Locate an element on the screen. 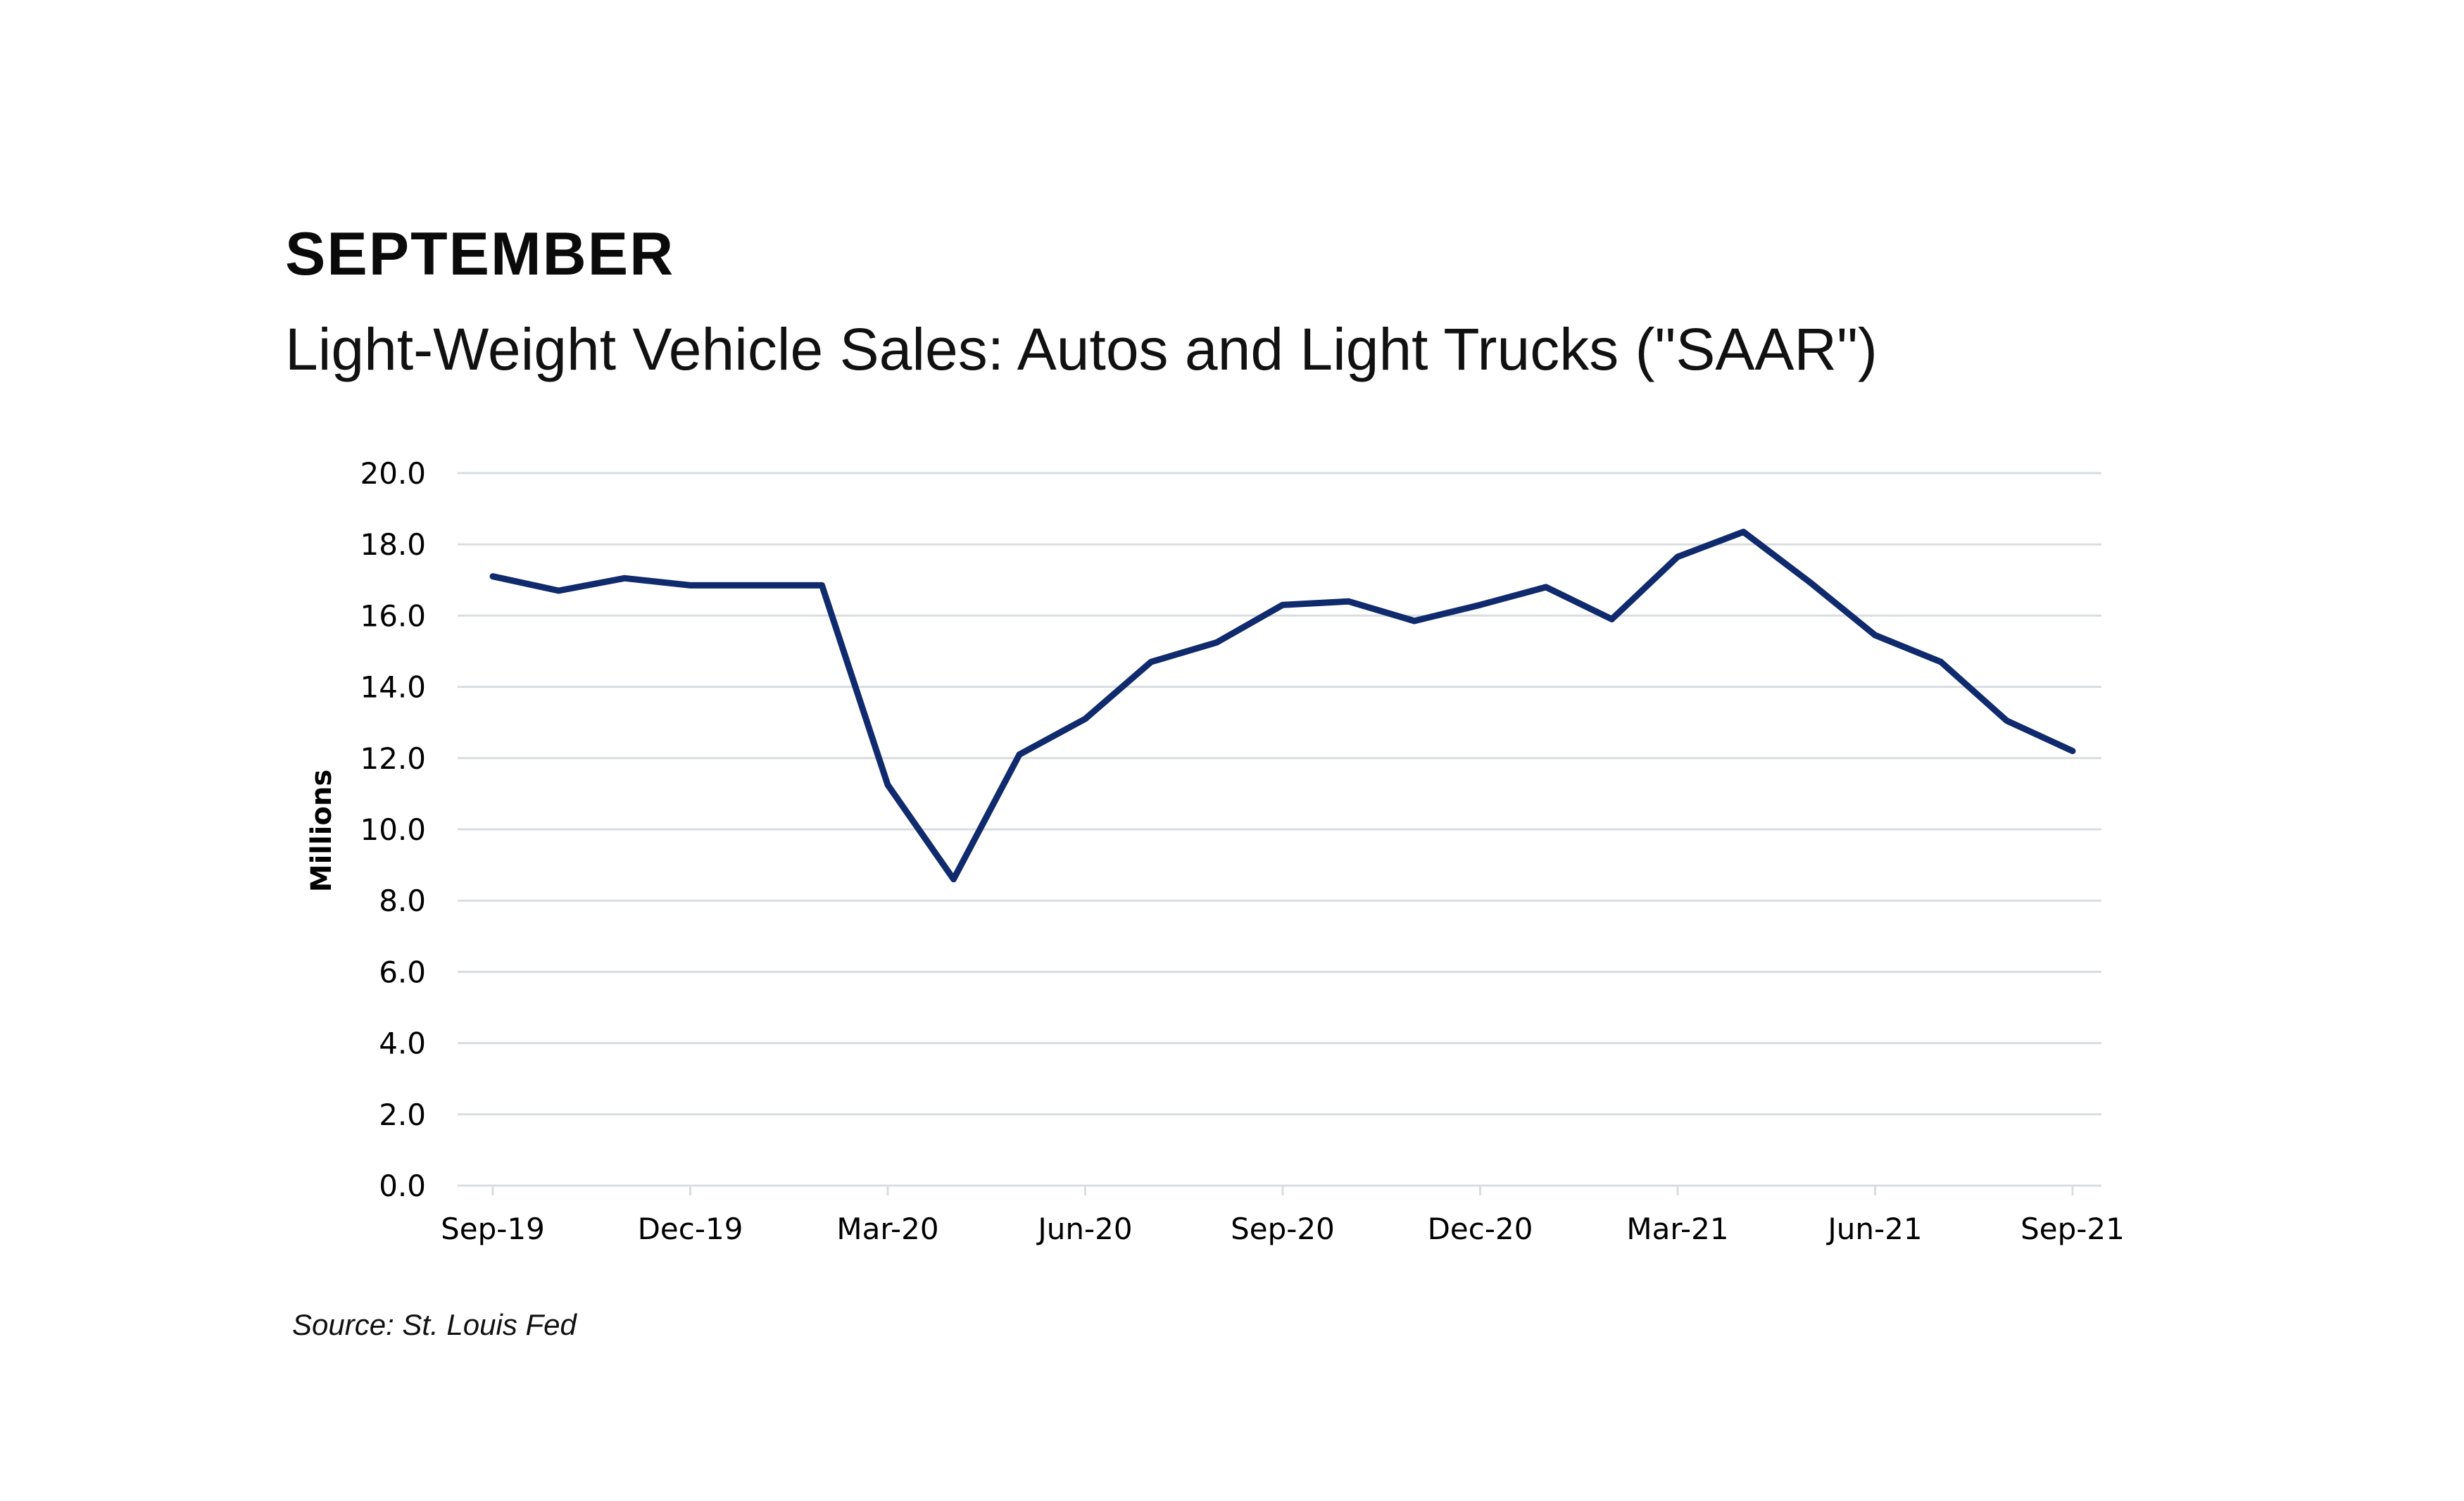 This screenshot has height=1501, width=2464. y-tick-label: 4.0 is located at coordinates (402, 1043).